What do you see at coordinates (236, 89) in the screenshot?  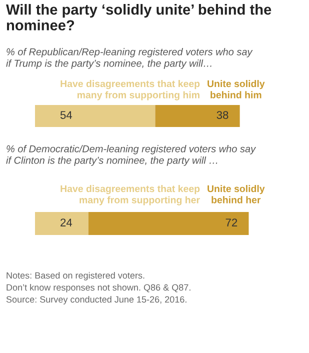 I see `series-label: Unite solidly behind him` at bounding box center [236, 89].